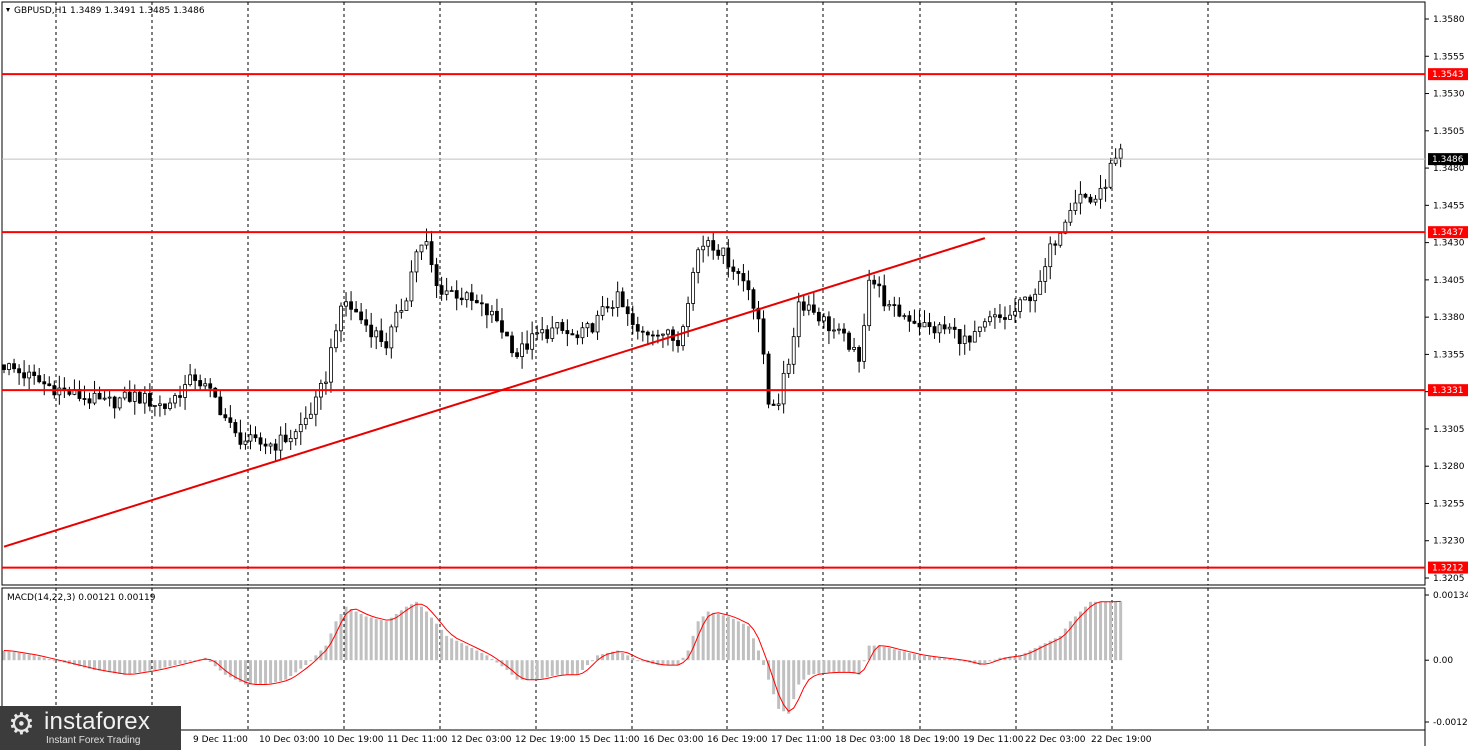  What do you see at coordinates (90, 728) in the screenshot?
I see `instaforex-logo: ⚙ instaforex Instant Forex Trading` at bounding box center [90, 728].